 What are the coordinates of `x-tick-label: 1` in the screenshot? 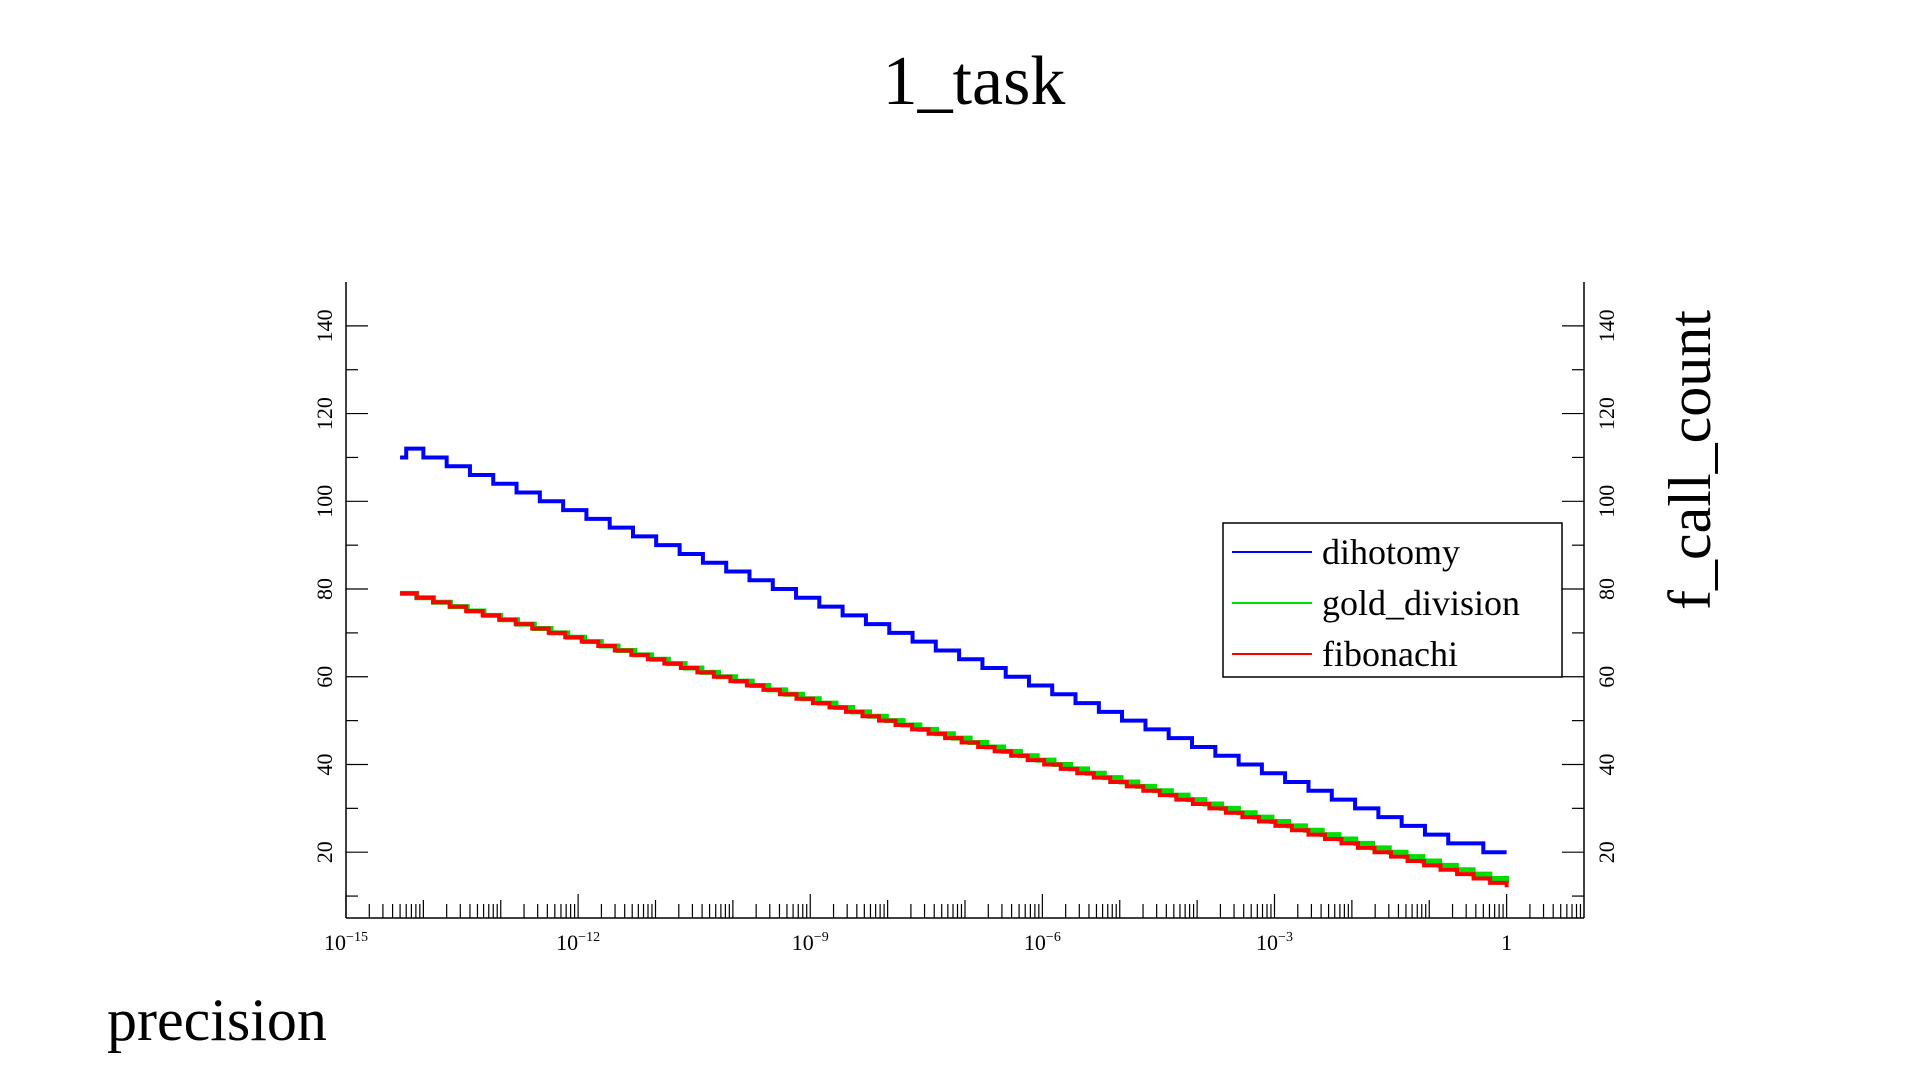 It's located at (1506, 942).